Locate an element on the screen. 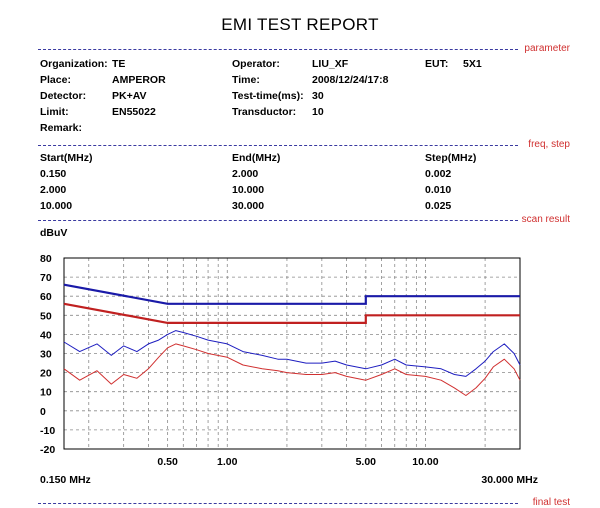 This screenshot has width=600, height=508. limit-label: Limit: is located at coordinates (54, 112).